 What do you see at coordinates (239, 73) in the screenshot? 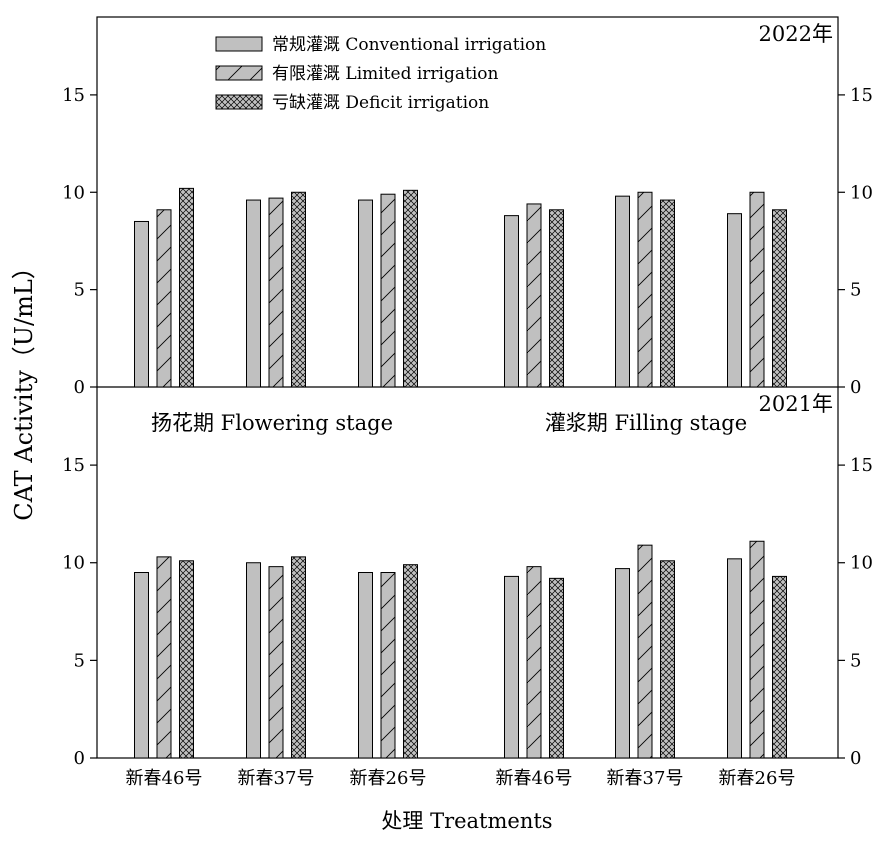
I see `legend-swatch-diagonal` at bounding box center [239, 73].